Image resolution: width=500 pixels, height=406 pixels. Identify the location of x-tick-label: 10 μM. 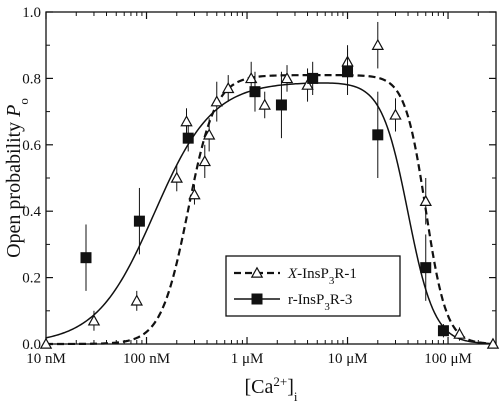
(347, 359).